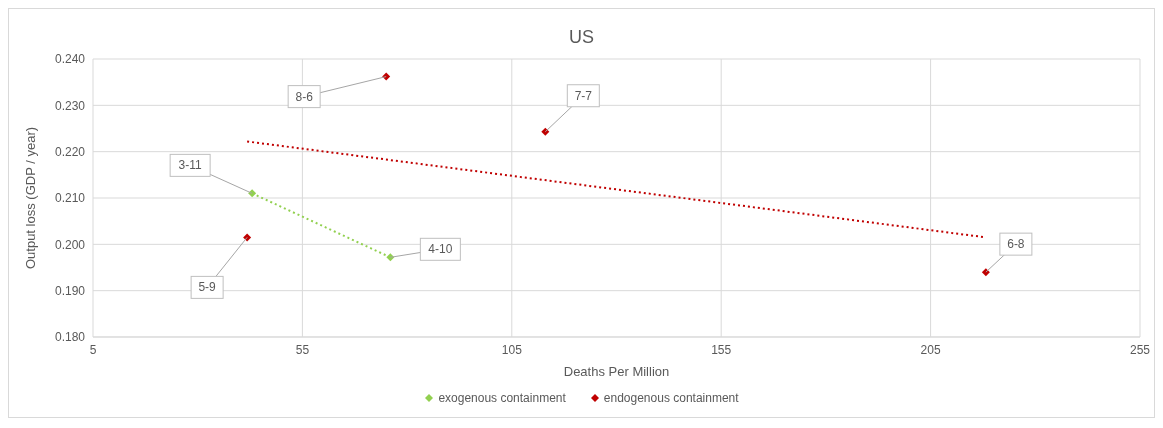 This screenshot has width=1163, height=428. What do you see at coordinates (30, 198) in the screenshot?
I see `y-axis-title: Output loss (GDP / year)` at bounding box center [30, 198].